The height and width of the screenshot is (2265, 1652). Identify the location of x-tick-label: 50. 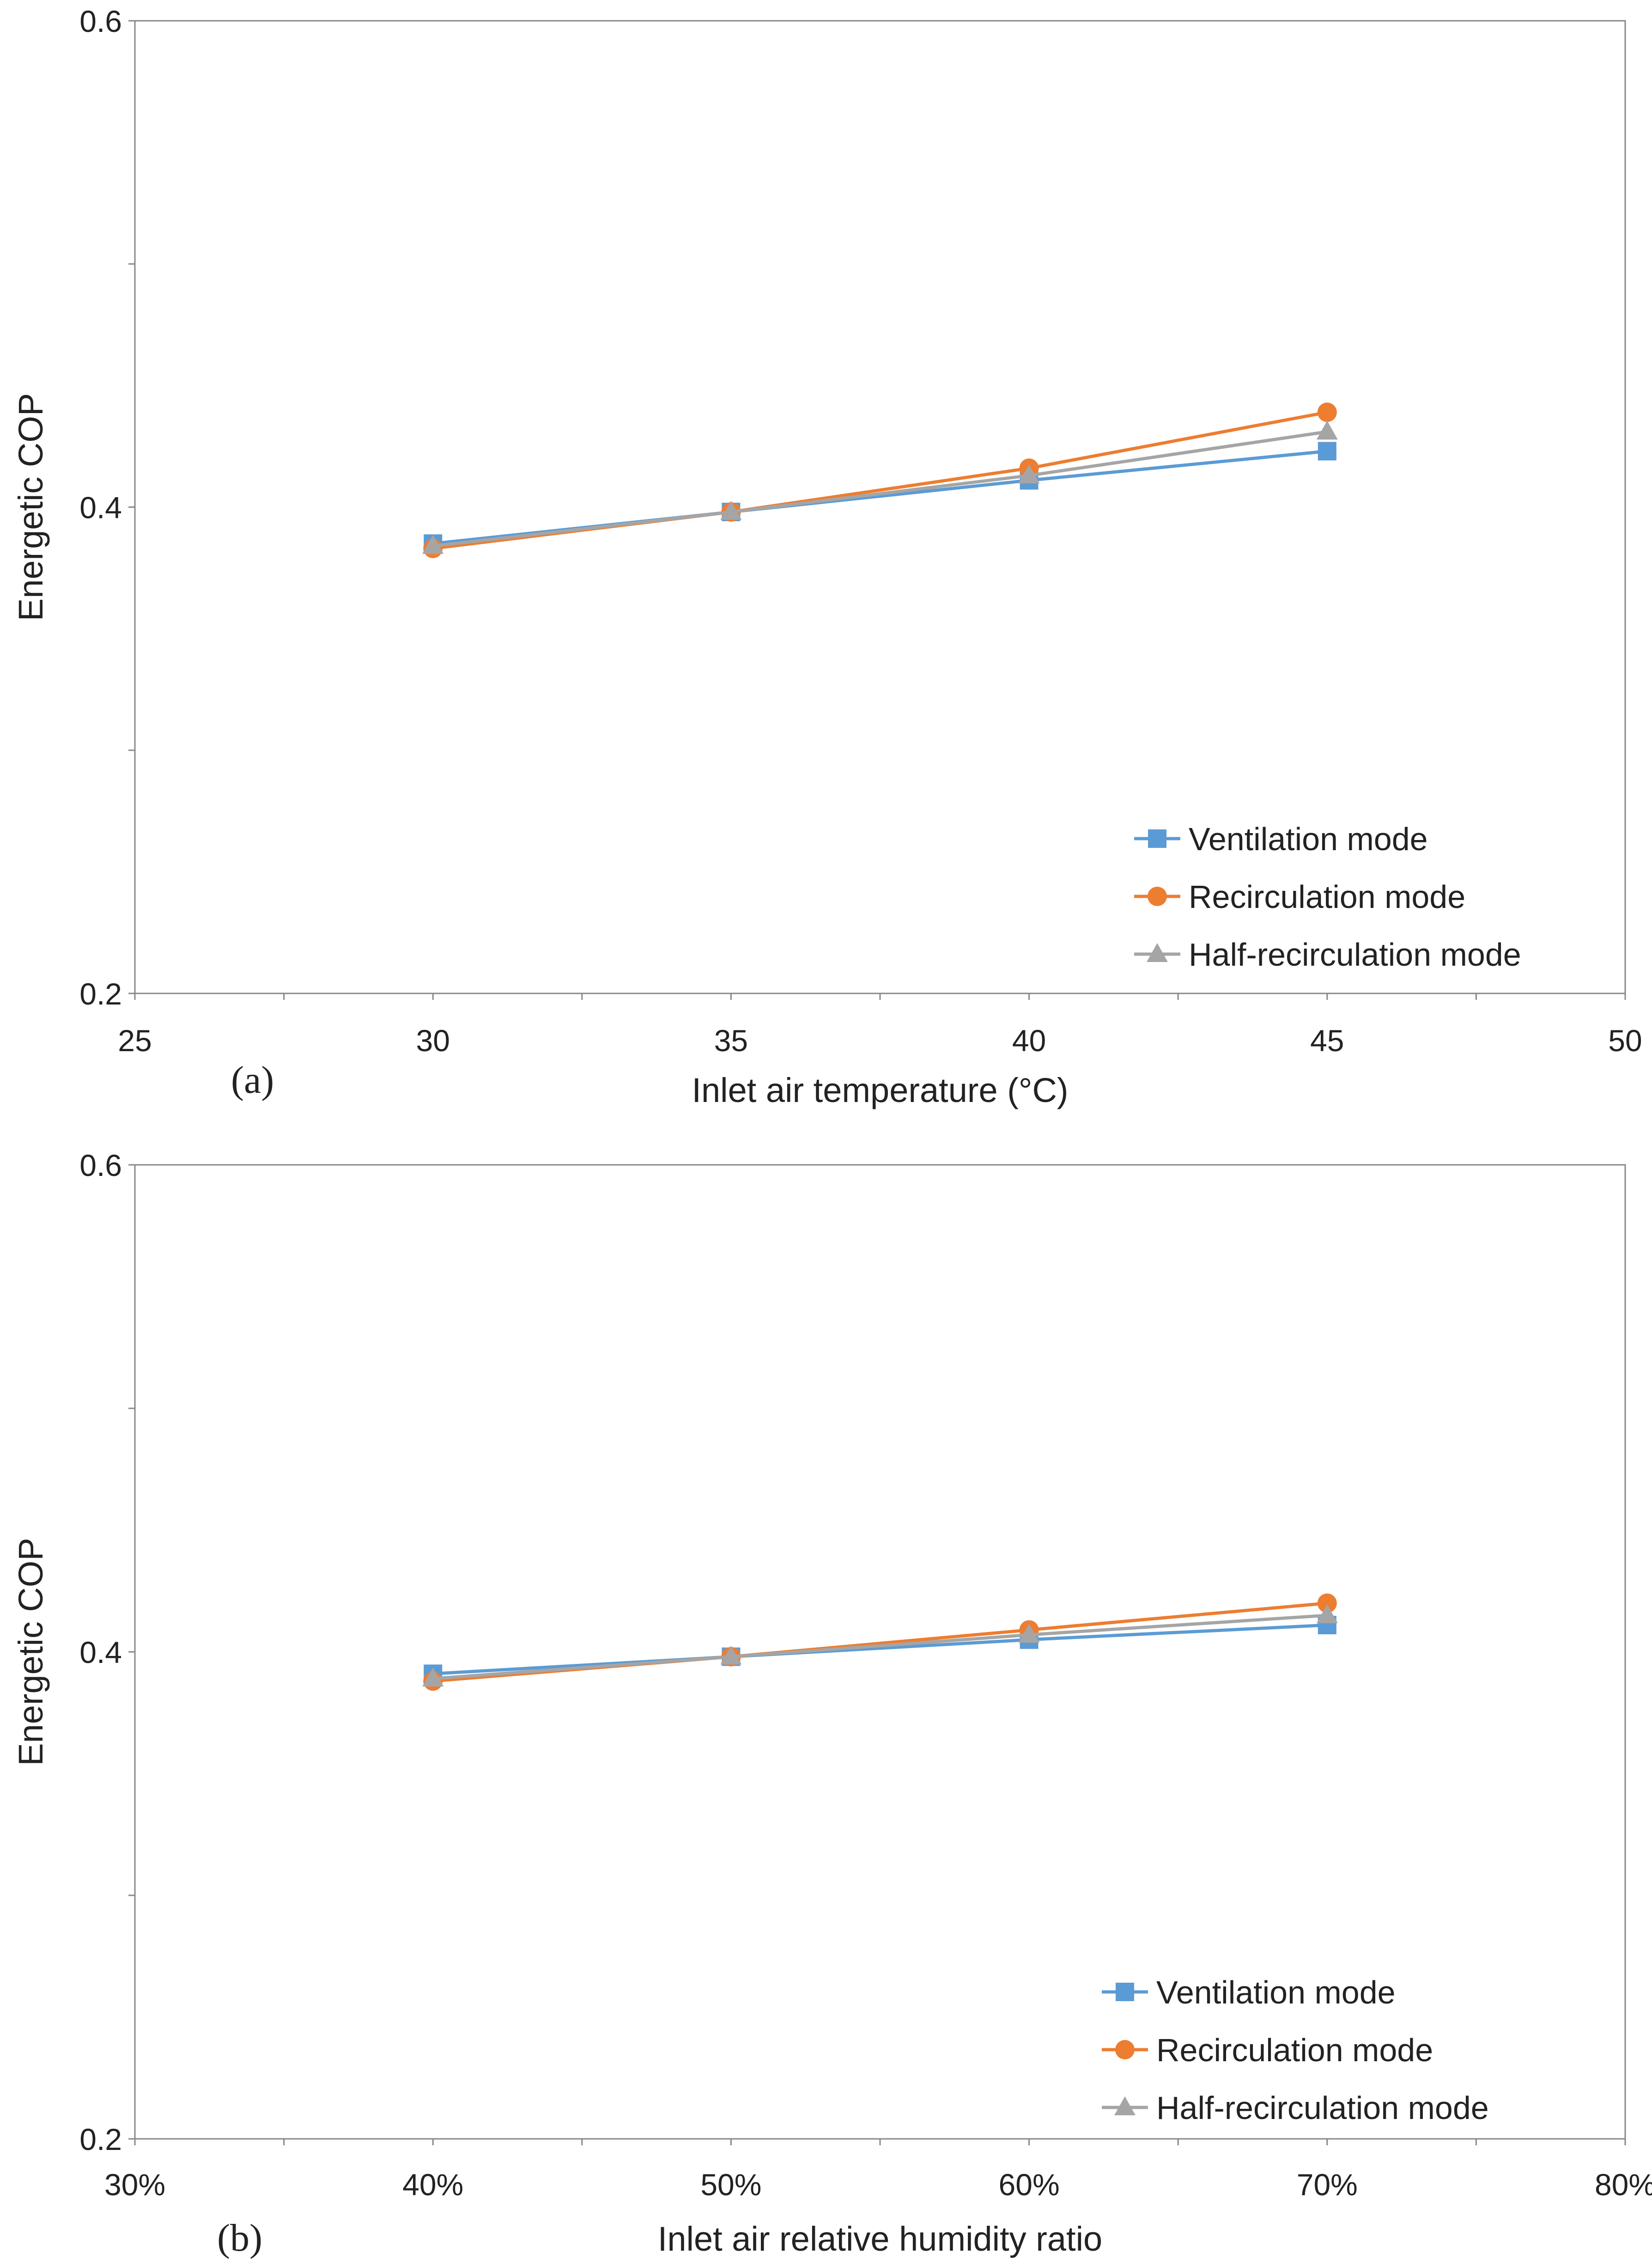
(1625, 1041).